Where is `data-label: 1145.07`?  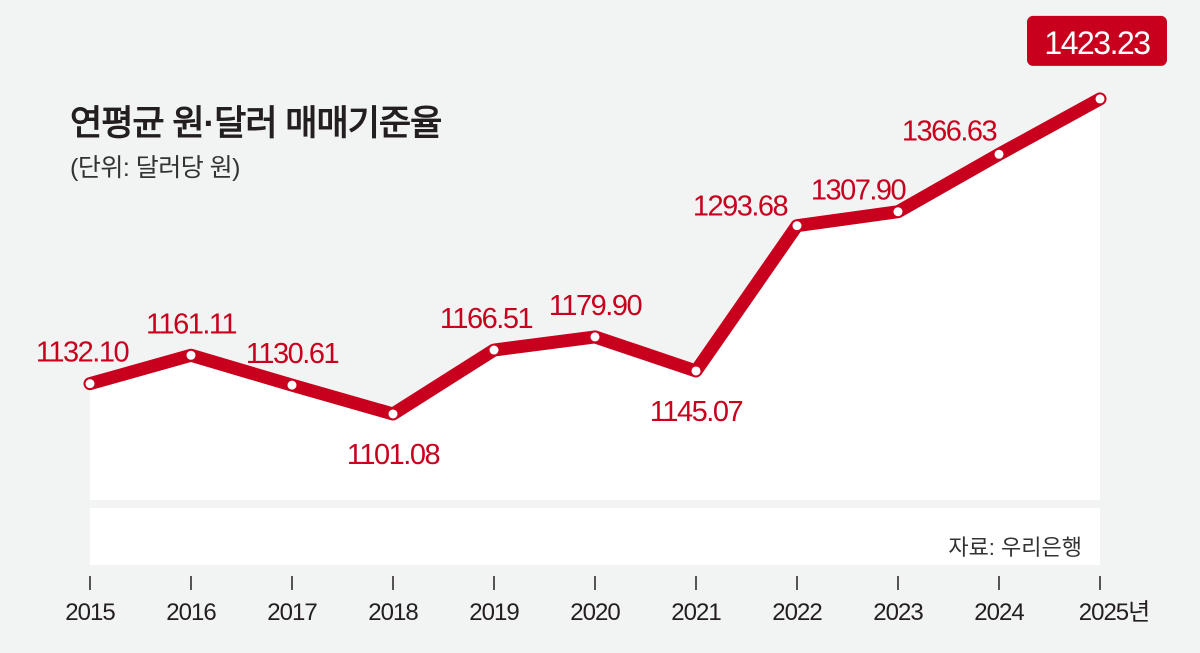 data-label: 1145.07 is located at coordinates (696, 412).